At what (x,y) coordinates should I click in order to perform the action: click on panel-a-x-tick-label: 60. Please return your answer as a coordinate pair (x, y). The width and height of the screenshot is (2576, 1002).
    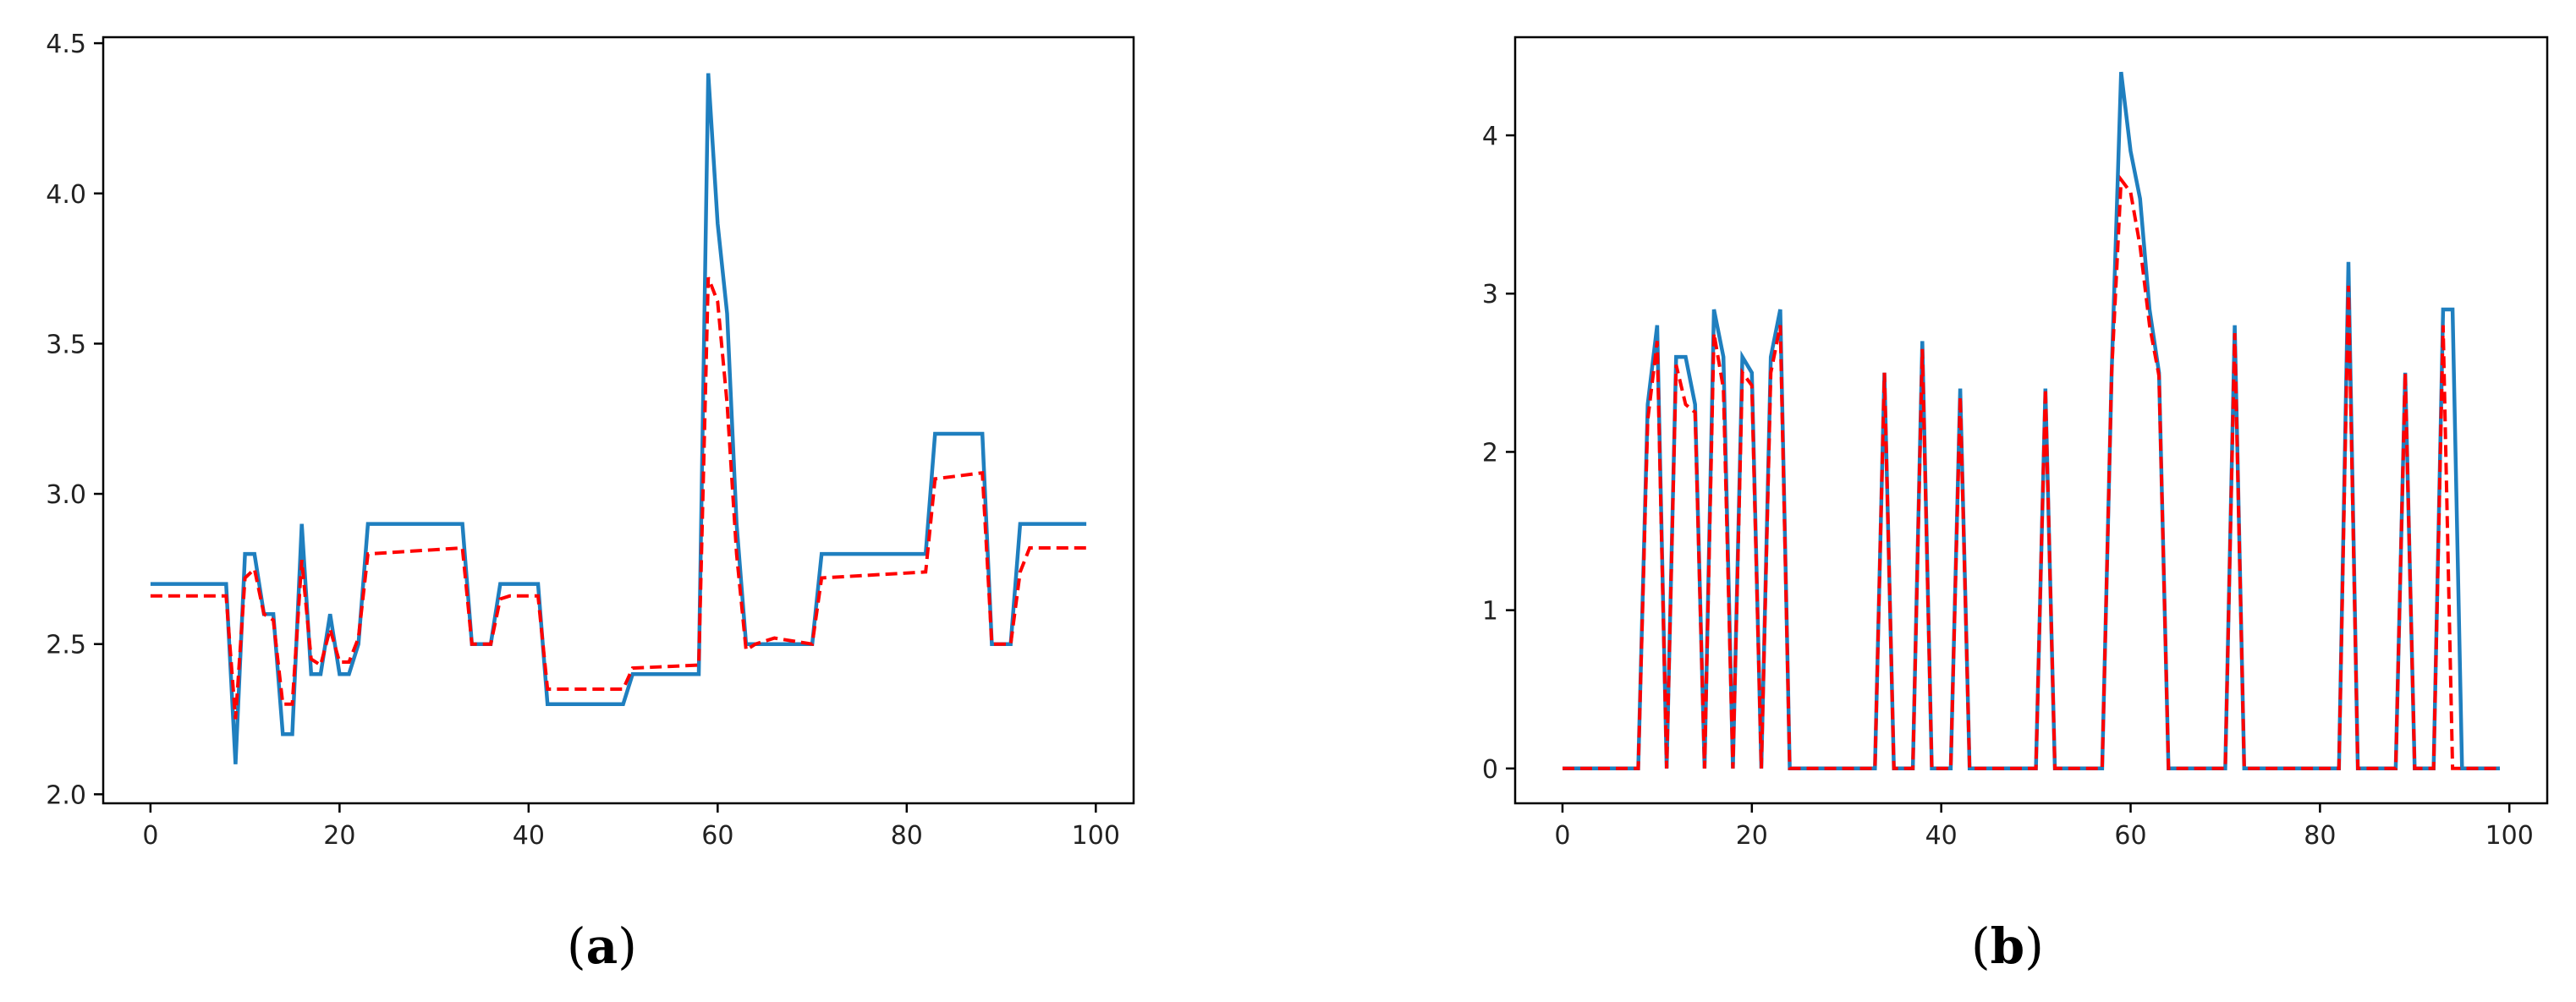
    Looking at the image, I should click on (717, 836).